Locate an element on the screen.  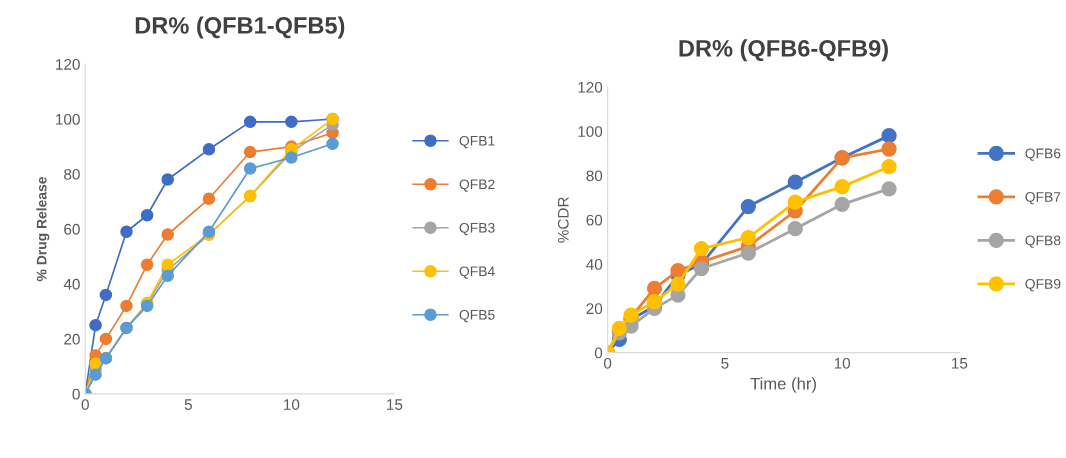
legend-label: QFB3 is located at coordinates (477, 229).